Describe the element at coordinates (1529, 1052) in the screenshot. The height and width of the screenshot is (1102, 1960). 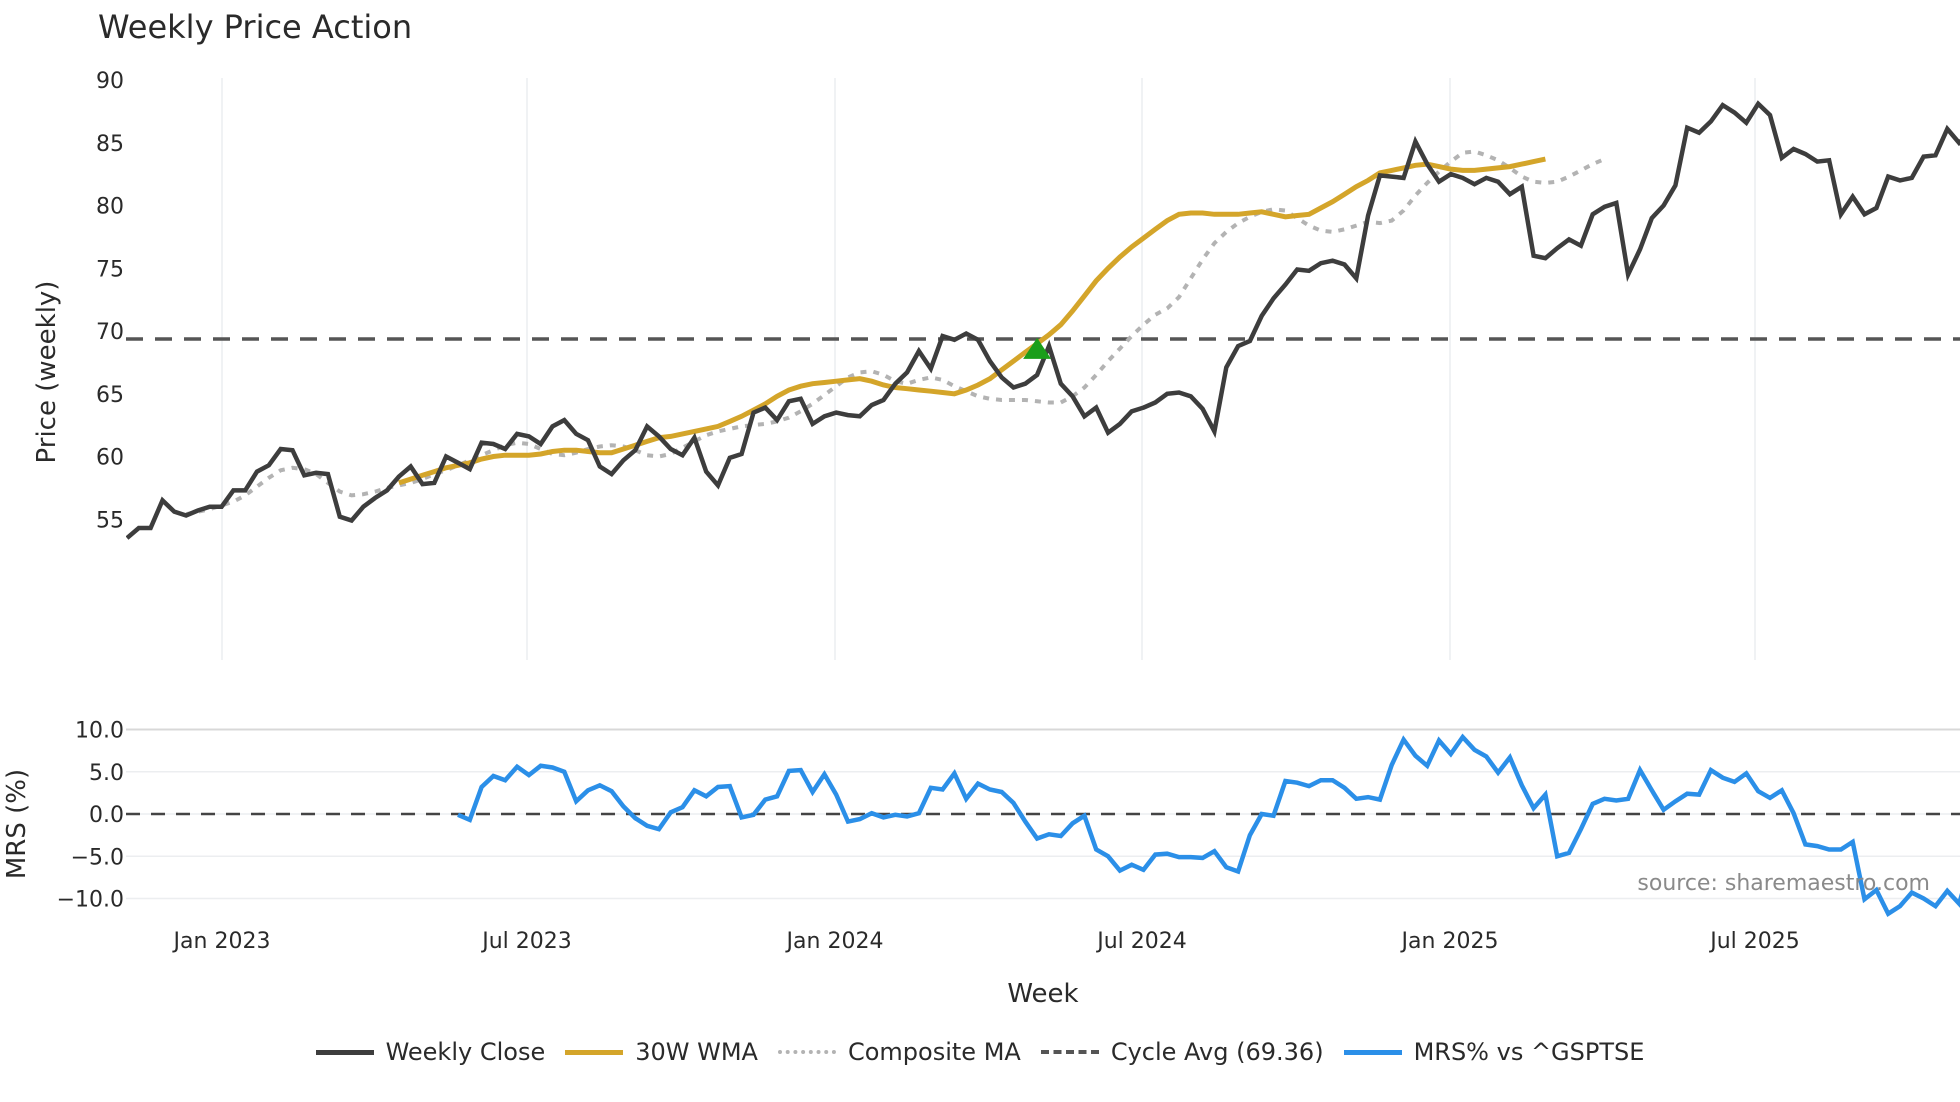
I see `legend-label: MRS% vs ^GSPTSE` at that location.